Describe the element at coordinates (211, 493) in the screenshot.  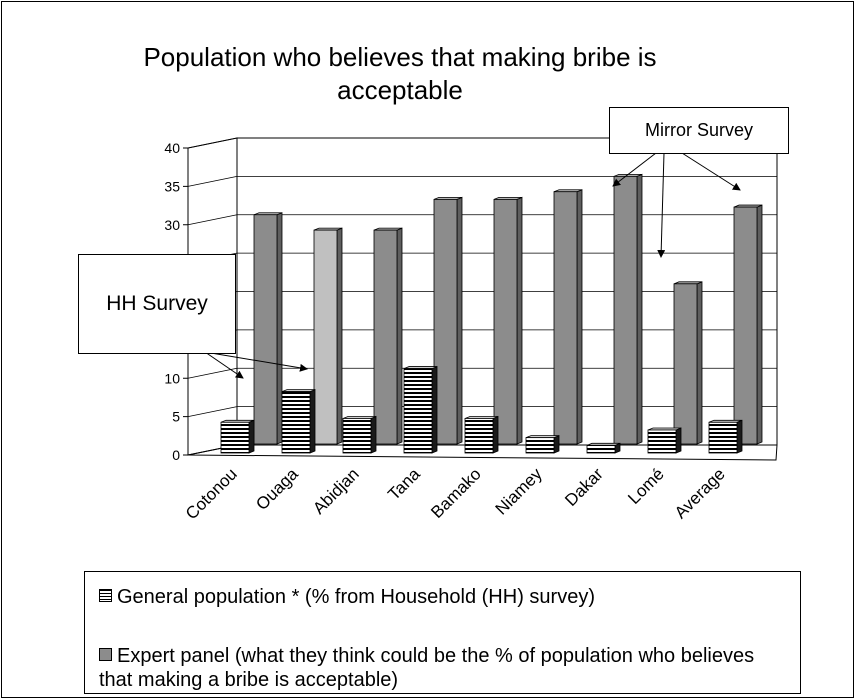
I see `x-tick-label: Cotonou` at that location.